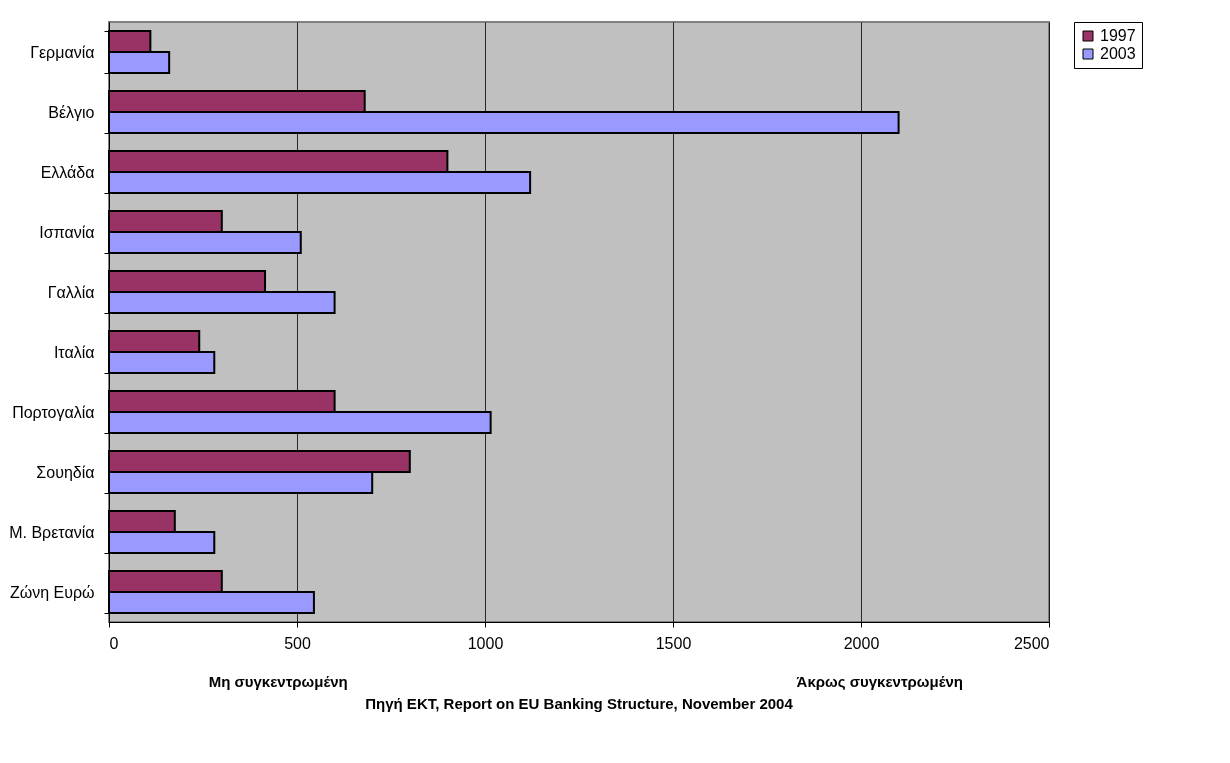  What do you see at coordinates (1118, 53) in the screenshot?
I see `legend-label: 2003` at bounding box center [1118, 53].